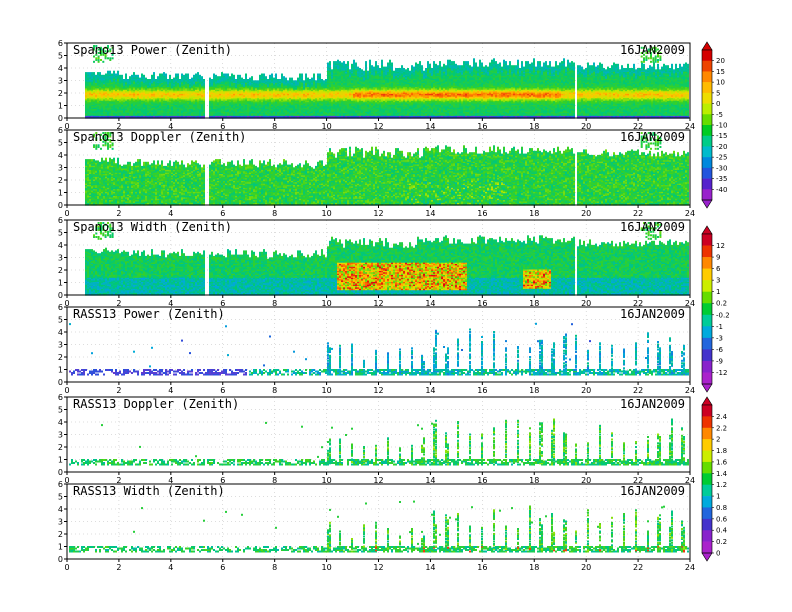  What do you see at coordinates (721, 126) in the screenshot?
I see `colorbar-label: -10` at bounding box center [721, 126].